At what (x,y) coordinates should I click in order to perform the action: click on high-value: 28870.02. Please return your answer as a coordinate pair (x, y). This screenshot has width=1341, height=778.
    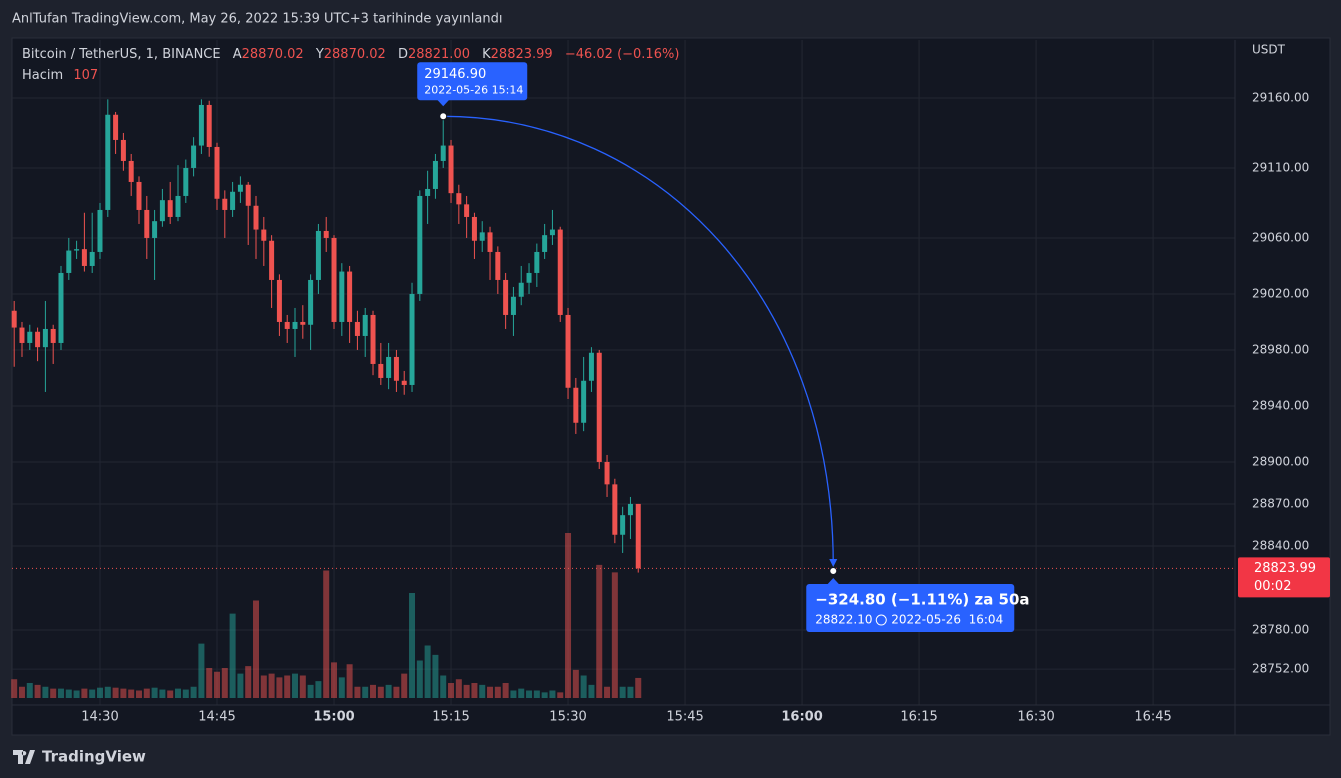
    Looking at the image, I should click on (355, 54).